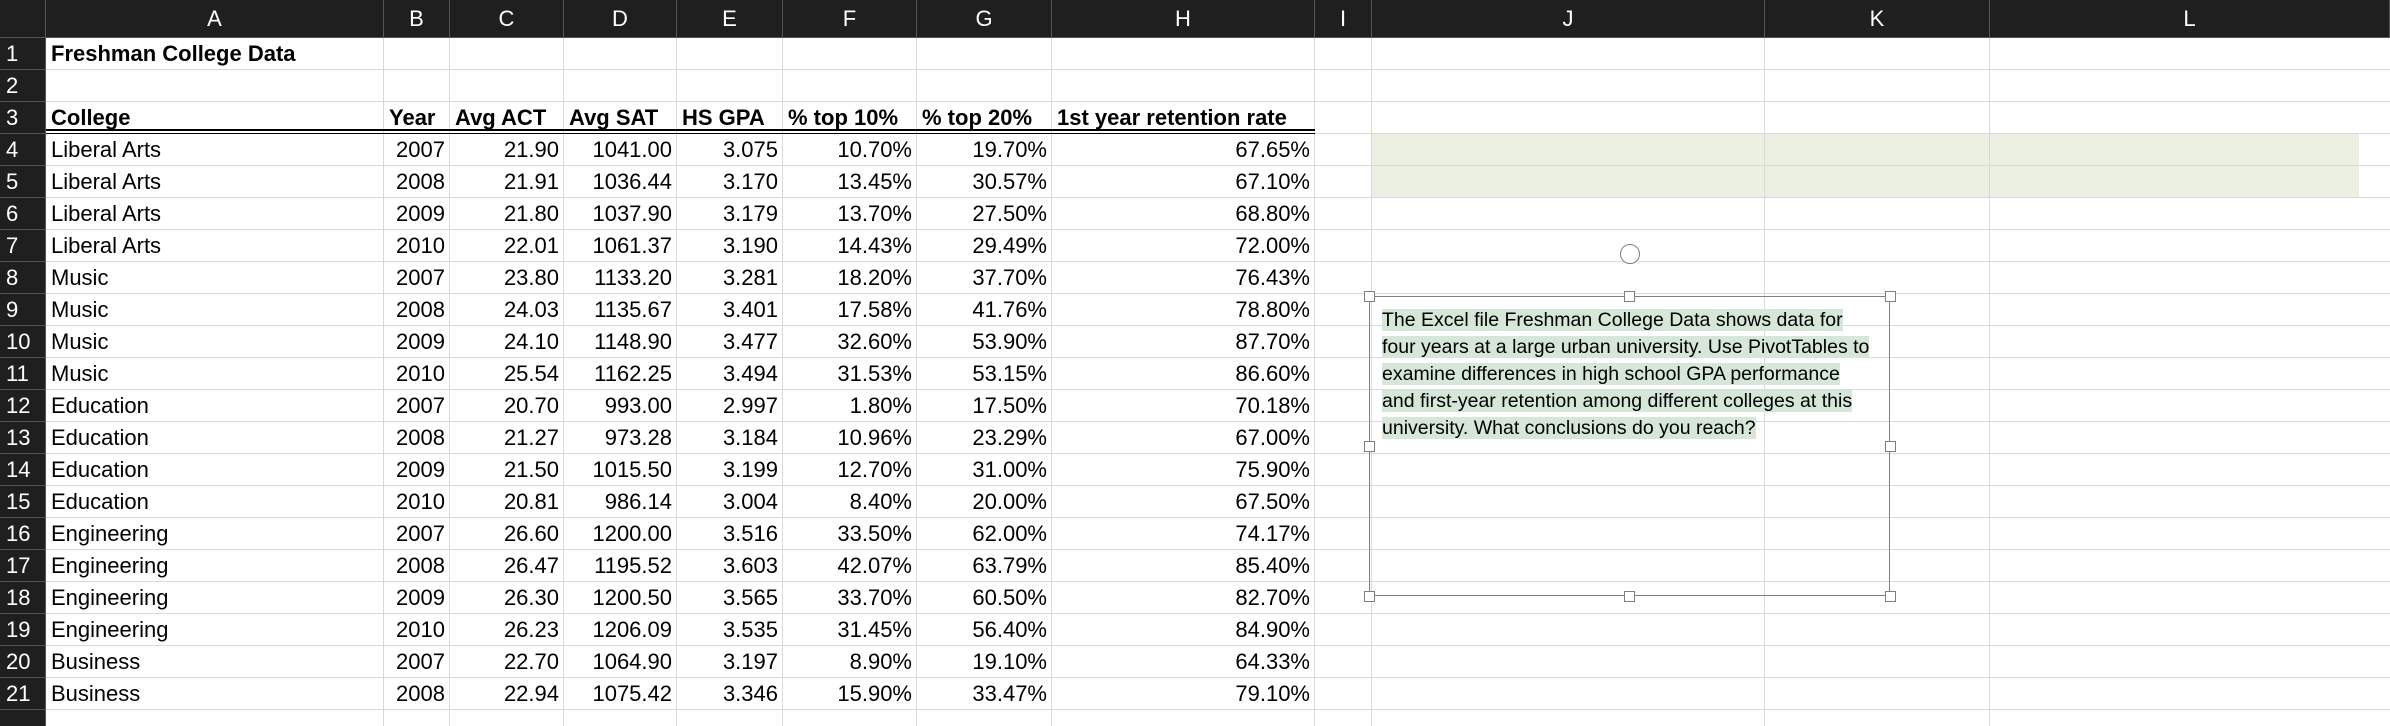 Image resolution: width=2390 pixels, height=726 pixels. I want to click on cell: 8.90%, so click(880, 661).